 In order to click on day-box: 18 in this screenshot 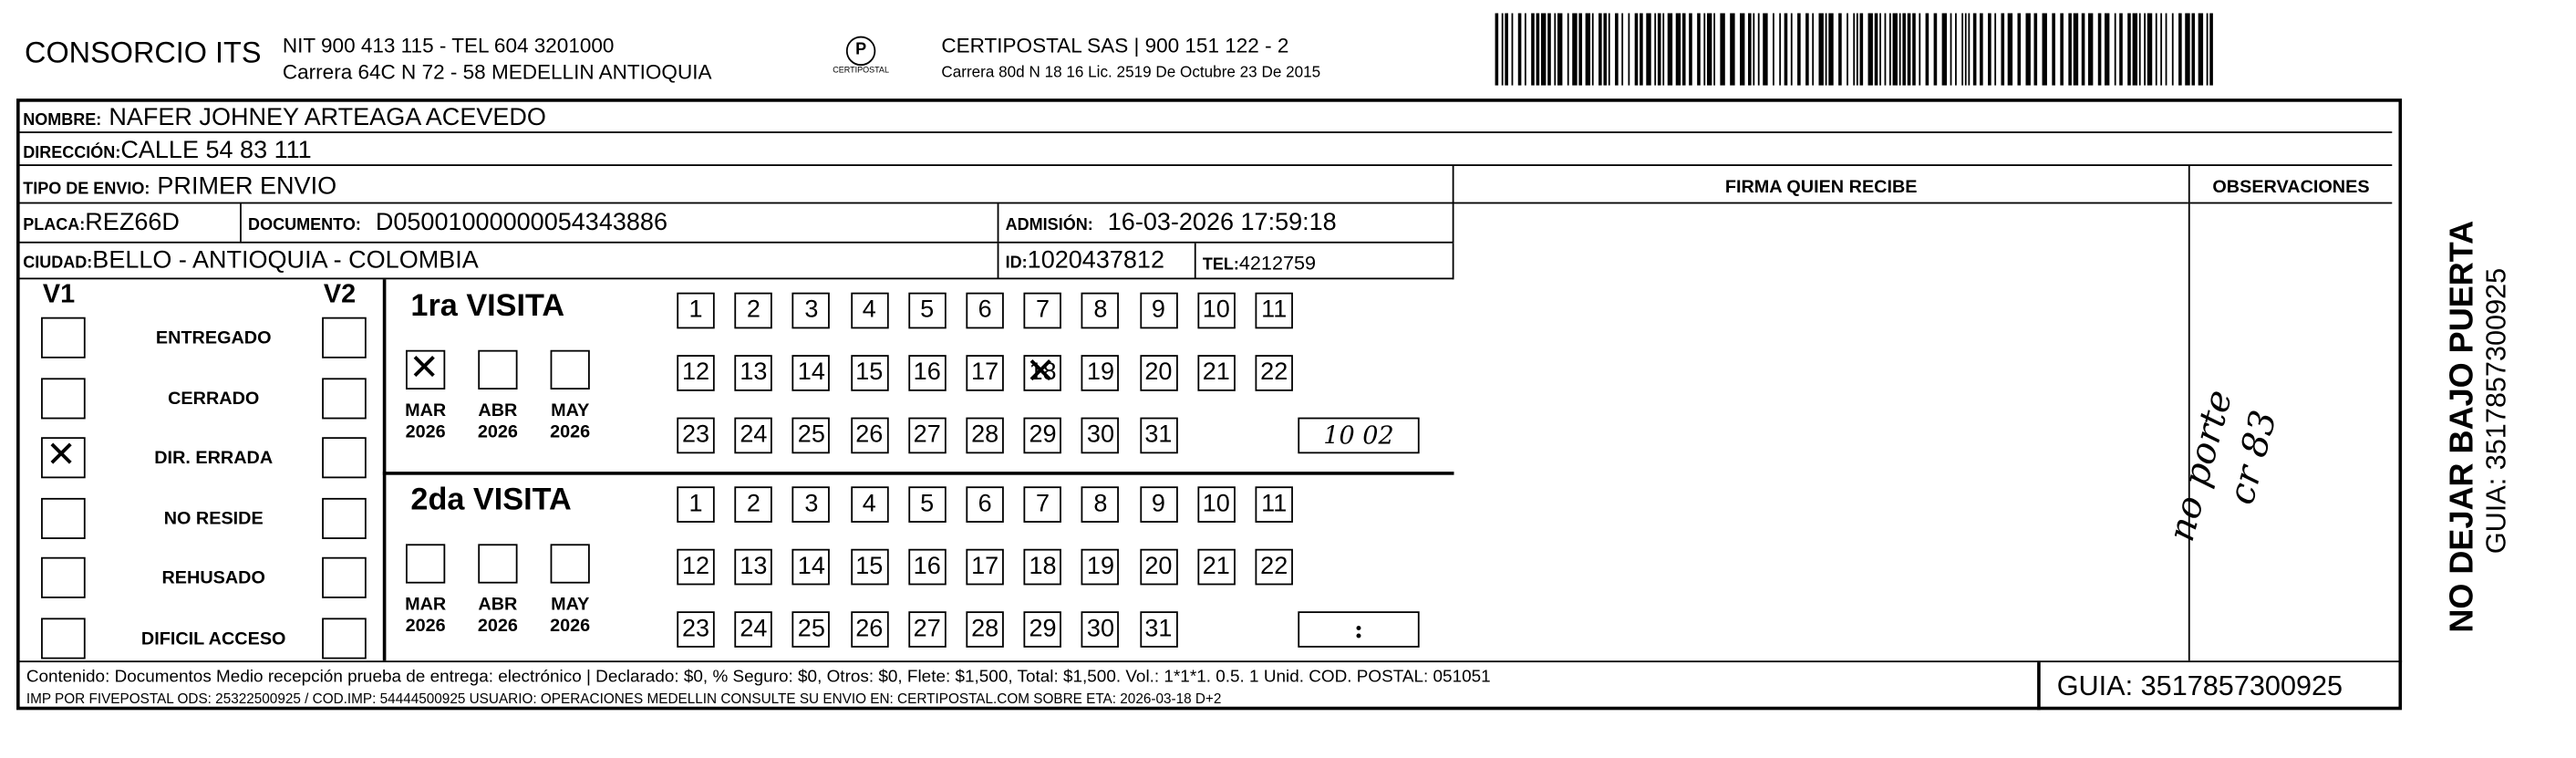, I will do `click(1042, 567)`.